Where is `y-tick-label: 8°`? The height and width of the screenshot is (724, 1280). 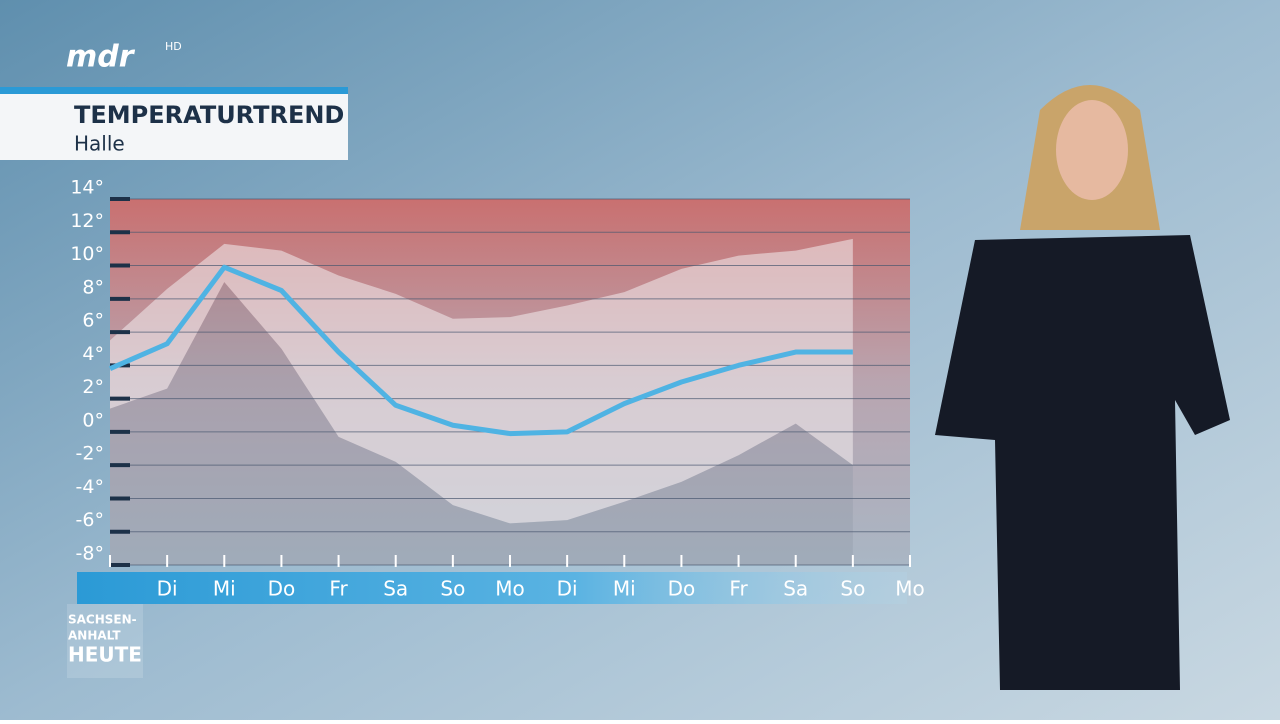
y-tick-label: 8° is located at coordinates (93, 287).